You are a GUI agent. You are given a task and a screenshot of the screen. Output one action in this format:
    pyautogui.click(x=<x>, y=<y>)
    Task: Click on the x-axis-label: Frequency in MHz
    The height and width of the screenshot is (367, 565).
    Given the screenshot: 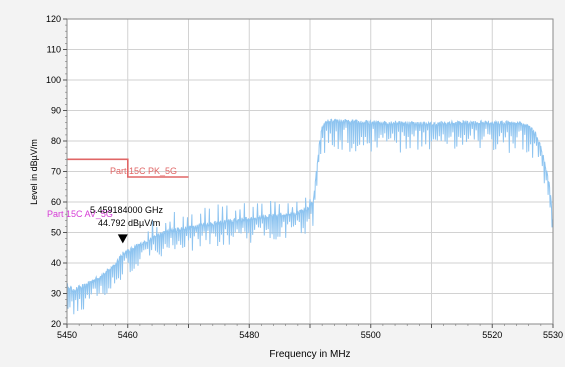 What is the action you would take?
    pyautogui.click(x=309, y=354)
    